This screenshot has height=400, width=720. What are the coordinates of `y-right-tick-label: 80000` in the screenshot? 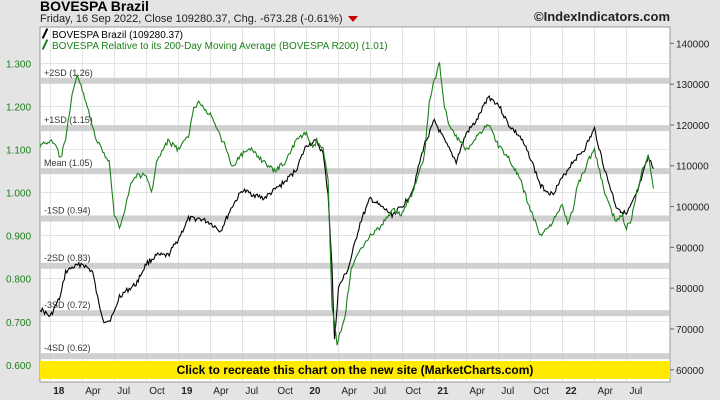 It's located at (690, 289).